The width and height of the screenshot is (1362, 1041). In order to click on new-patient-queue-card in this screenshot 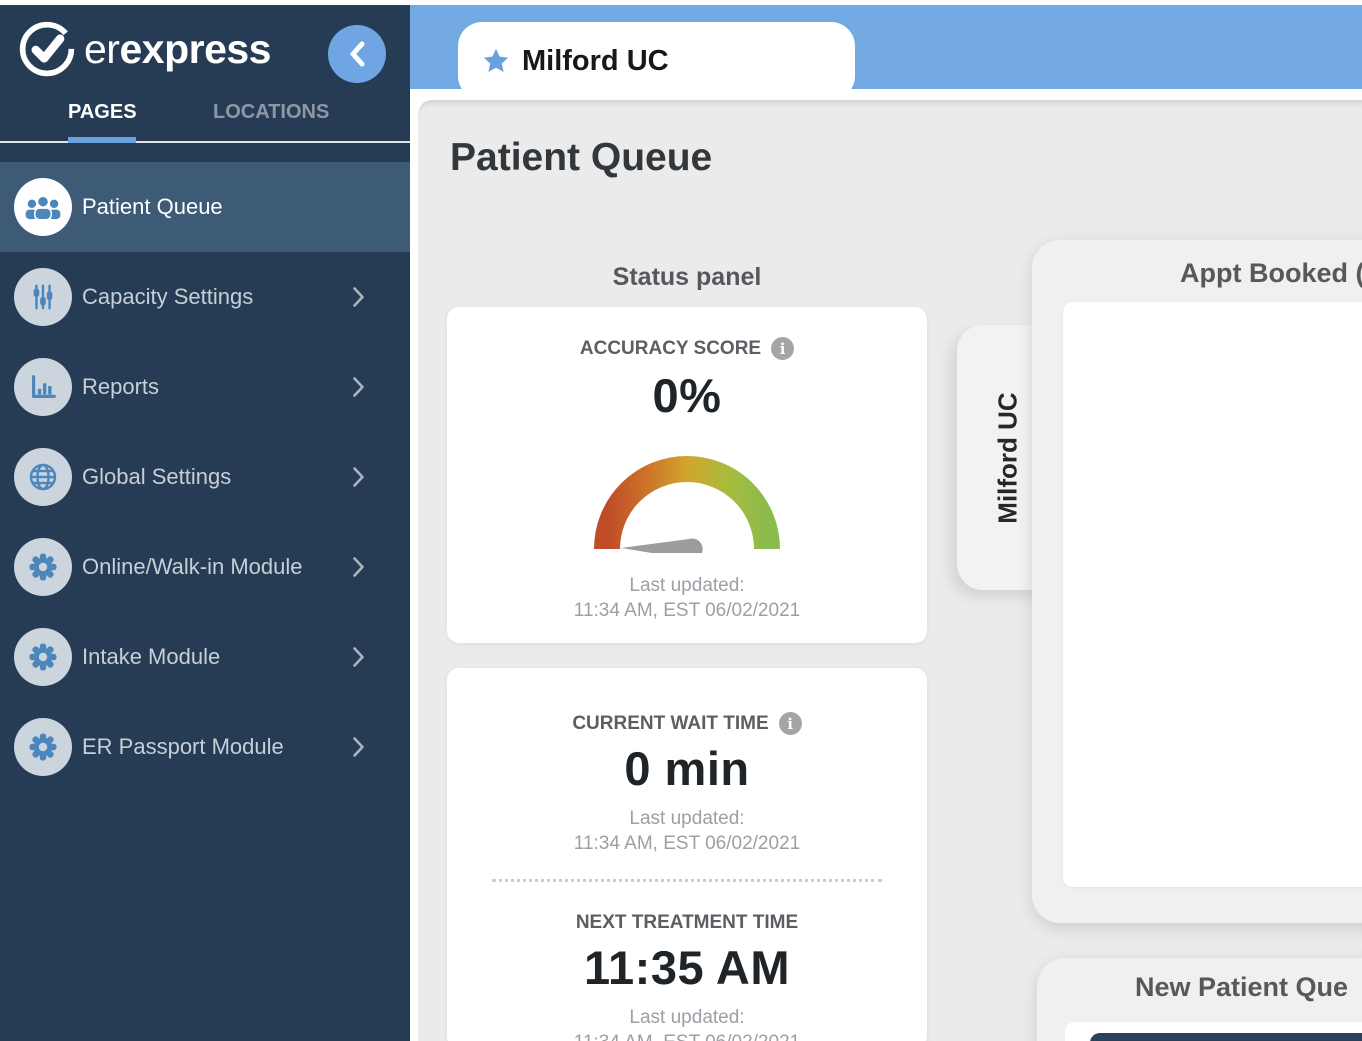, I will do `click(1213, 1031)`.